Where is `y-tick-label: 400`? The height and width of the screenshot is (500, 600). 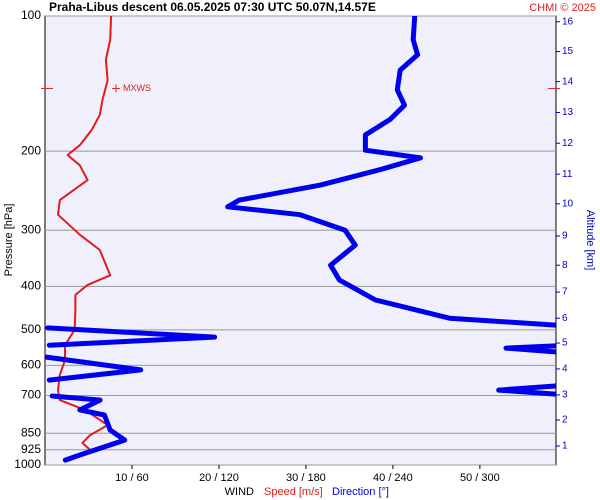 y-tick-label: 400 is located at coordinates (31, 285).